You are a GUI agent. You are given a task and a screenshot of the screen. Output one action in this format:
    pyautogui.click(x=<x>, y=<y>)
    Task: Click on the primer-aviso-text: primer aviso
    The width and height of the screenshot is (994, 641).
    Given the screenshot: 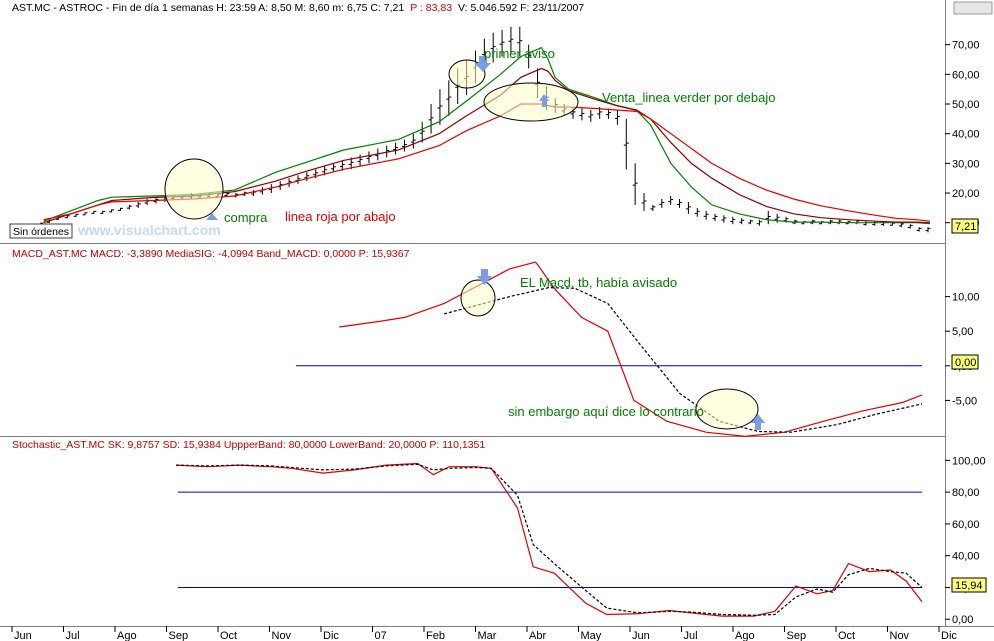 What is the action you would take?
    pyautogui.click(x=519, y=53)
    